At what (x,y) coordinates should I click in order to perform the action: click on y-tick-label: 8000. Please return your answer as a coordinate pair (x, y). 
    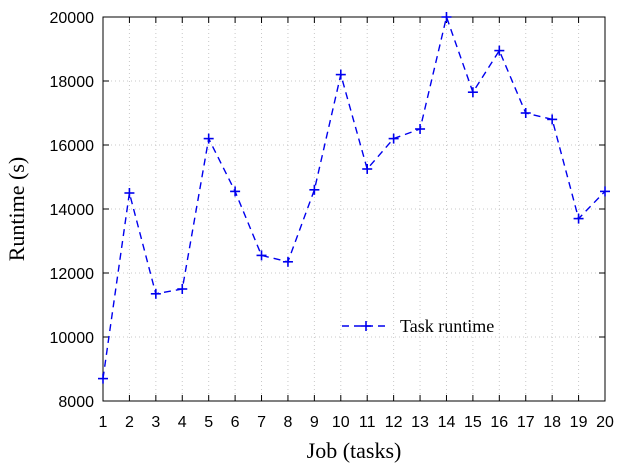
    Looking at the image, I should click on (76, 402).